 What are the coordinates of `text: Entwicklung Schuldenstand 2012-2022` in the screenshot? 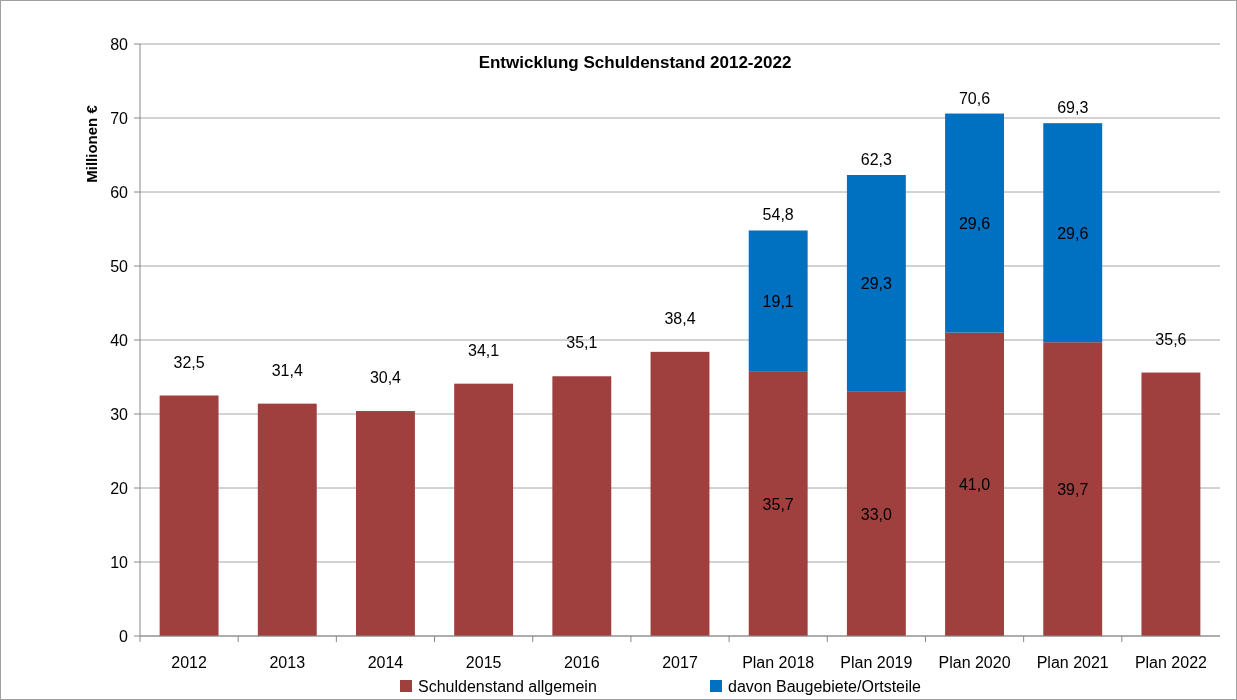 It's located at (635, 62).